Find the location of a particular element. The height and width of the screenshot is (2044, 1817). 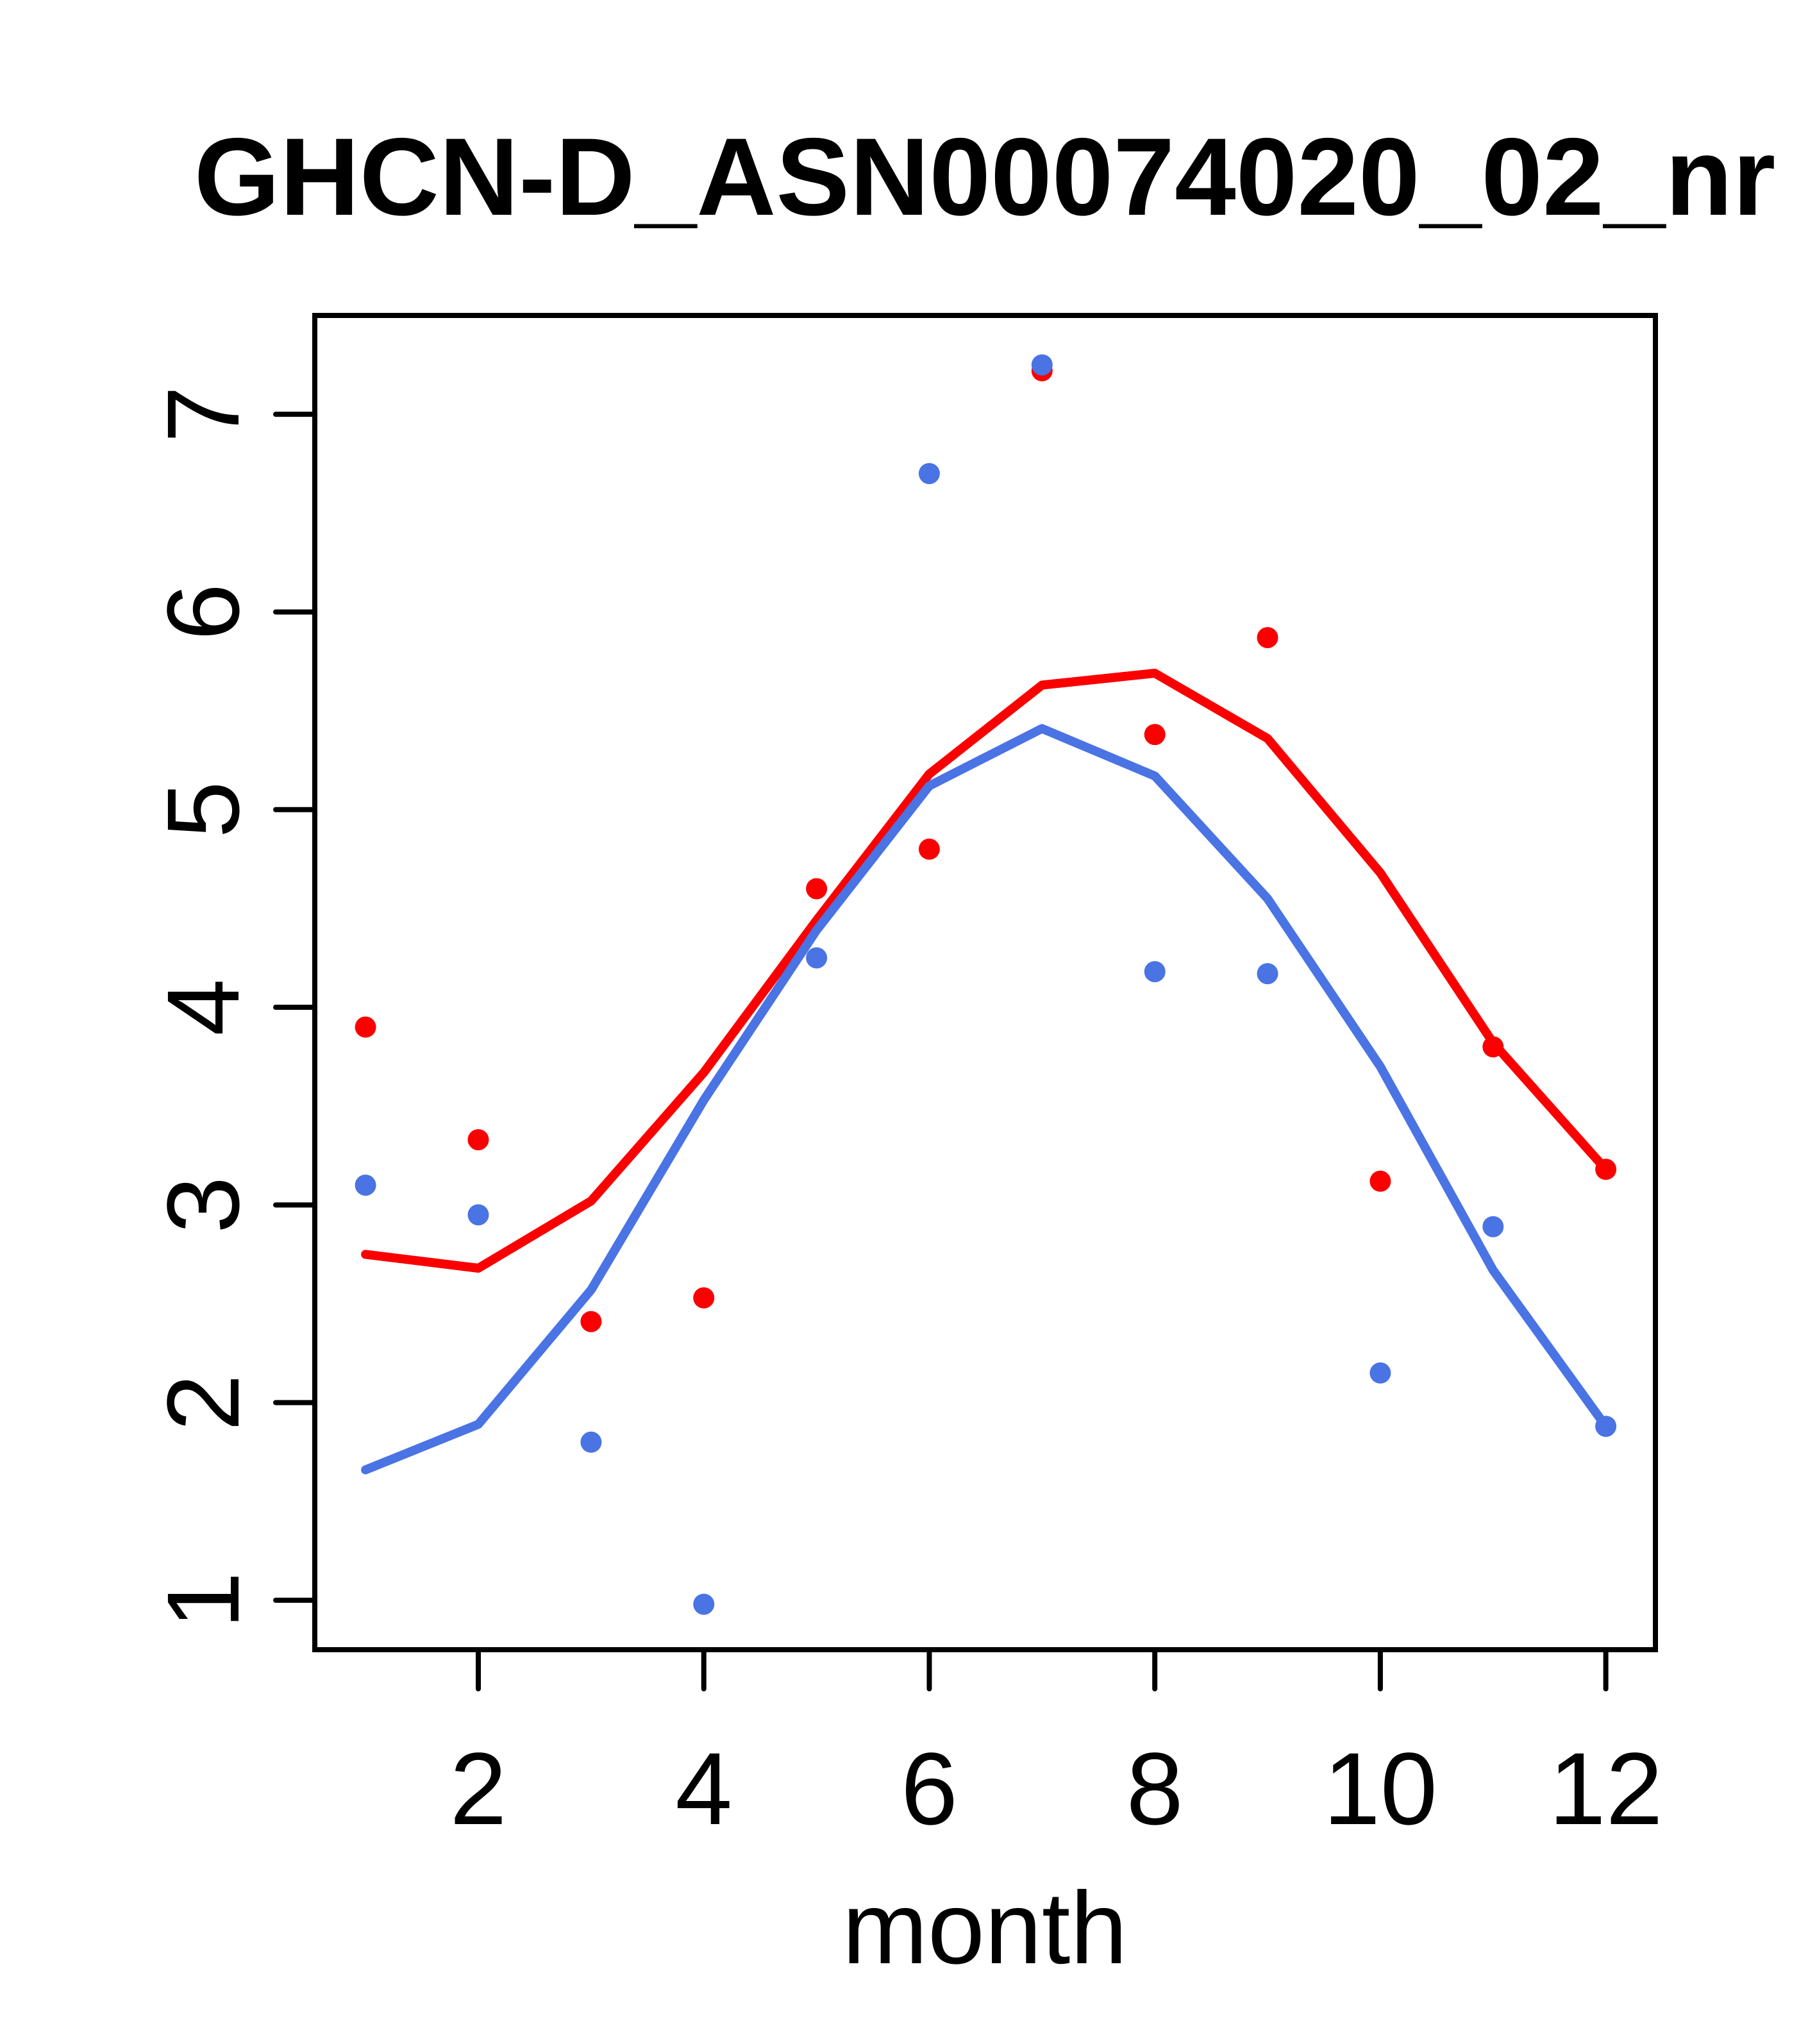

y-tick-label: 3 is located at coordinates (203, 1205).